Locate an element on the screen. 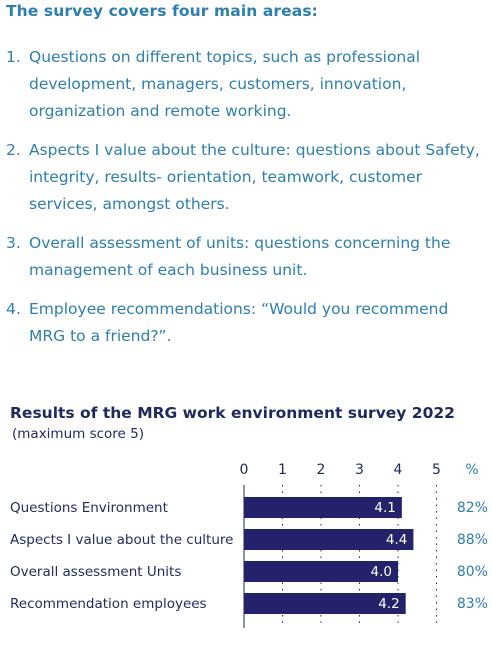 Image resolution: width=494 pixels, height=645 pixels. category-label: Questions Environment is located at coordinates (89, 508).